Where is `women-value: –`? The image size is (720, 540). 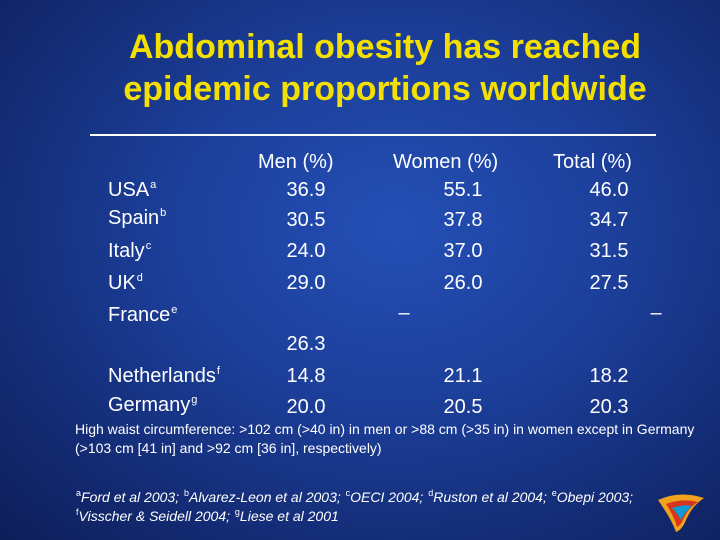
women-value: – is located at coordinates (404, 313).